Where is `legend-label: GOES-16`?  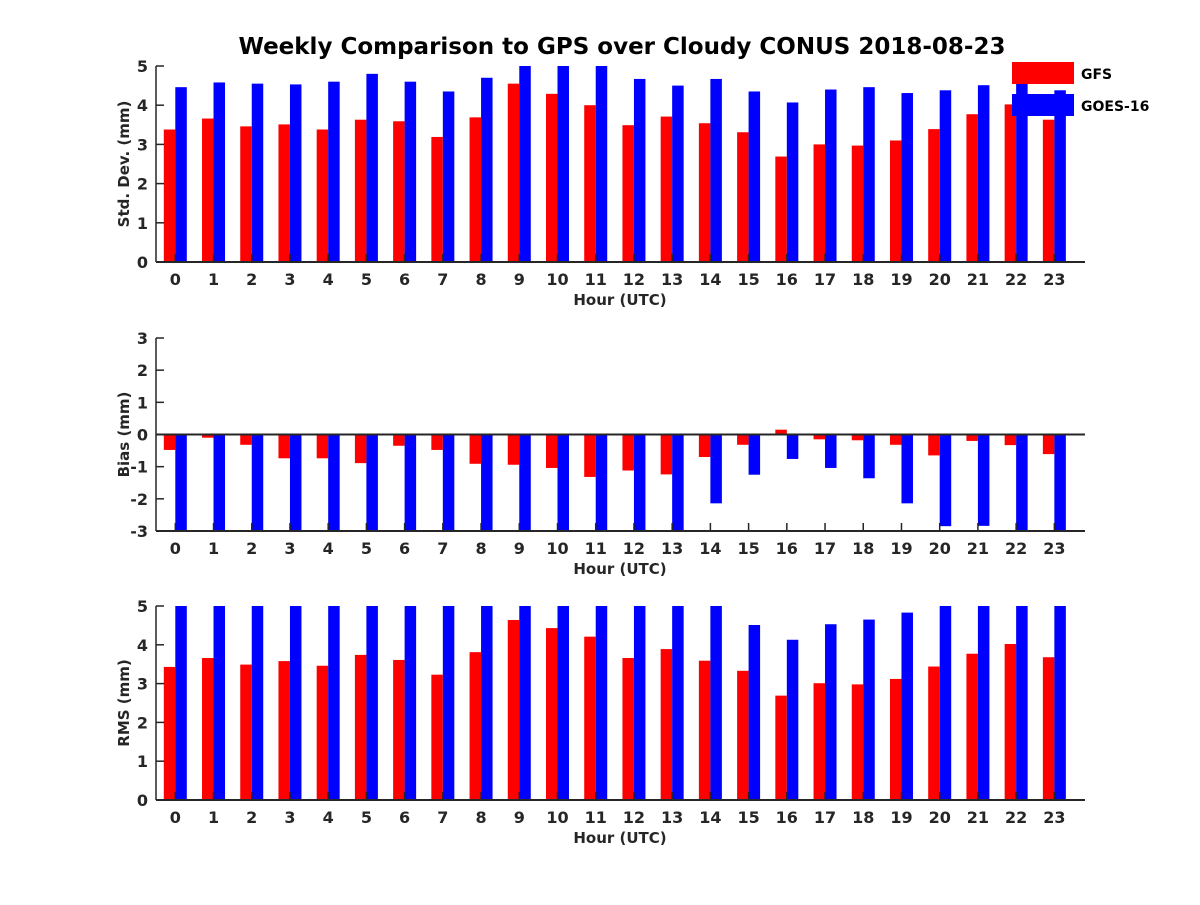 legend-label: GOES-16 is located at coordinates (1115, 107).